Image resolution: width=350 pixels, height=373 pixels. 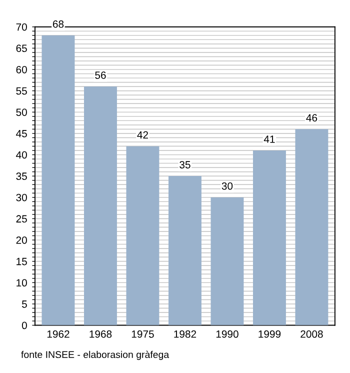 I want to click on x-tick-label: 1999, so click(x=269, y=334).